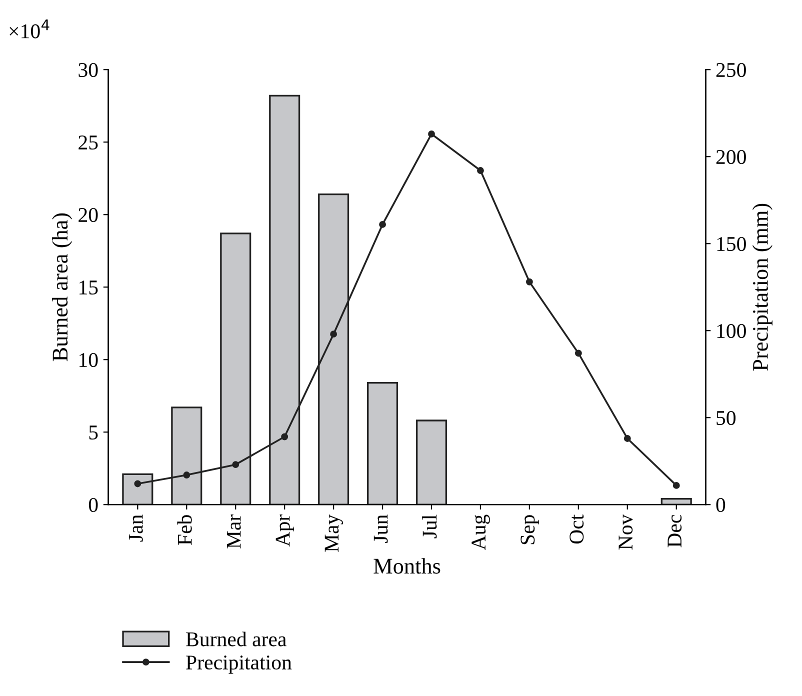 Image resolution: width=802 pixels, height=696 pixels. Describe the element at coordinates (88, 143) in the screenshot. I see `y-tick-label: 25` at that location.